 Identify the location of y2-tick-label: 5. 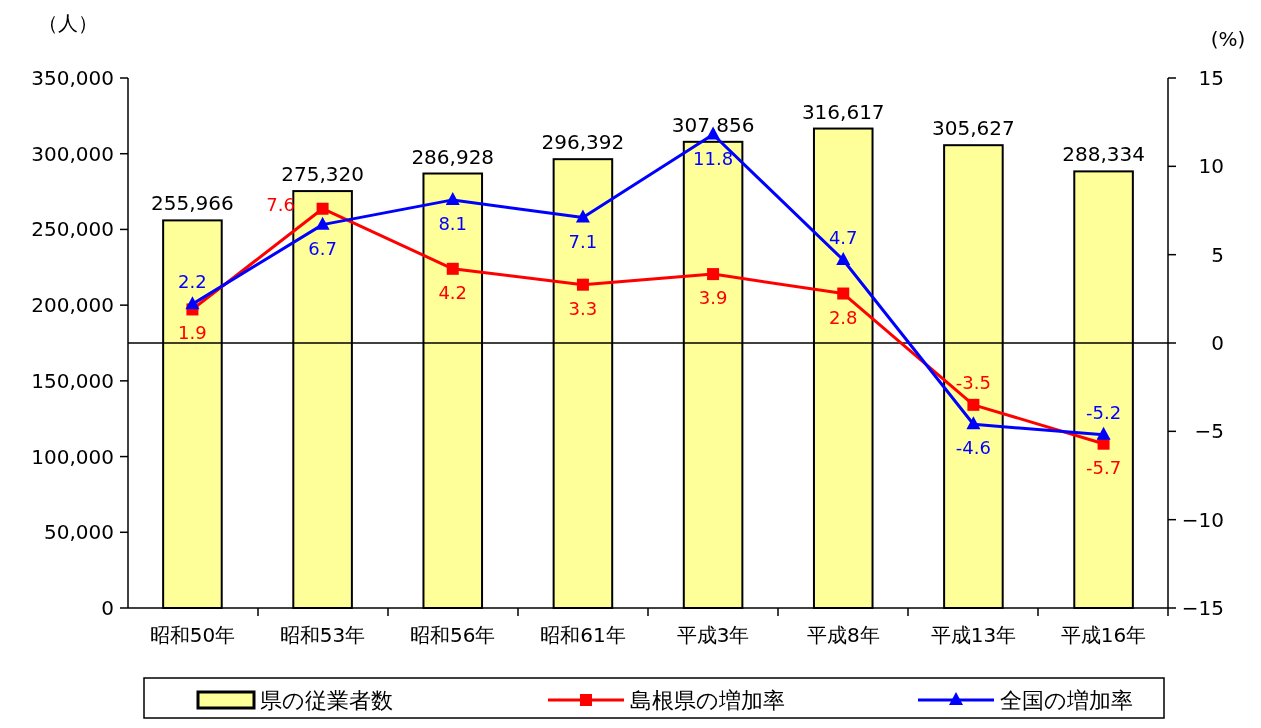
(1217, 254).